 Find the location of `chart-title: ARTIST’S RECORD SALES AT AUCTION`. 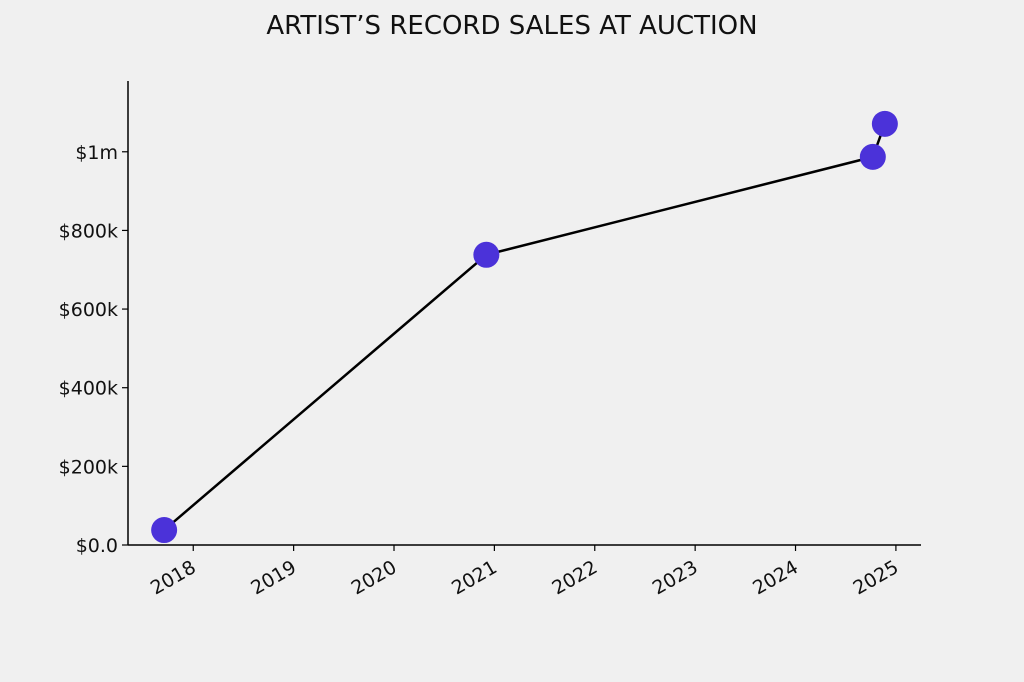

chart-title: ARTIST’S RECORD SALES AT AUCTION is located at coordinates (511, 26).